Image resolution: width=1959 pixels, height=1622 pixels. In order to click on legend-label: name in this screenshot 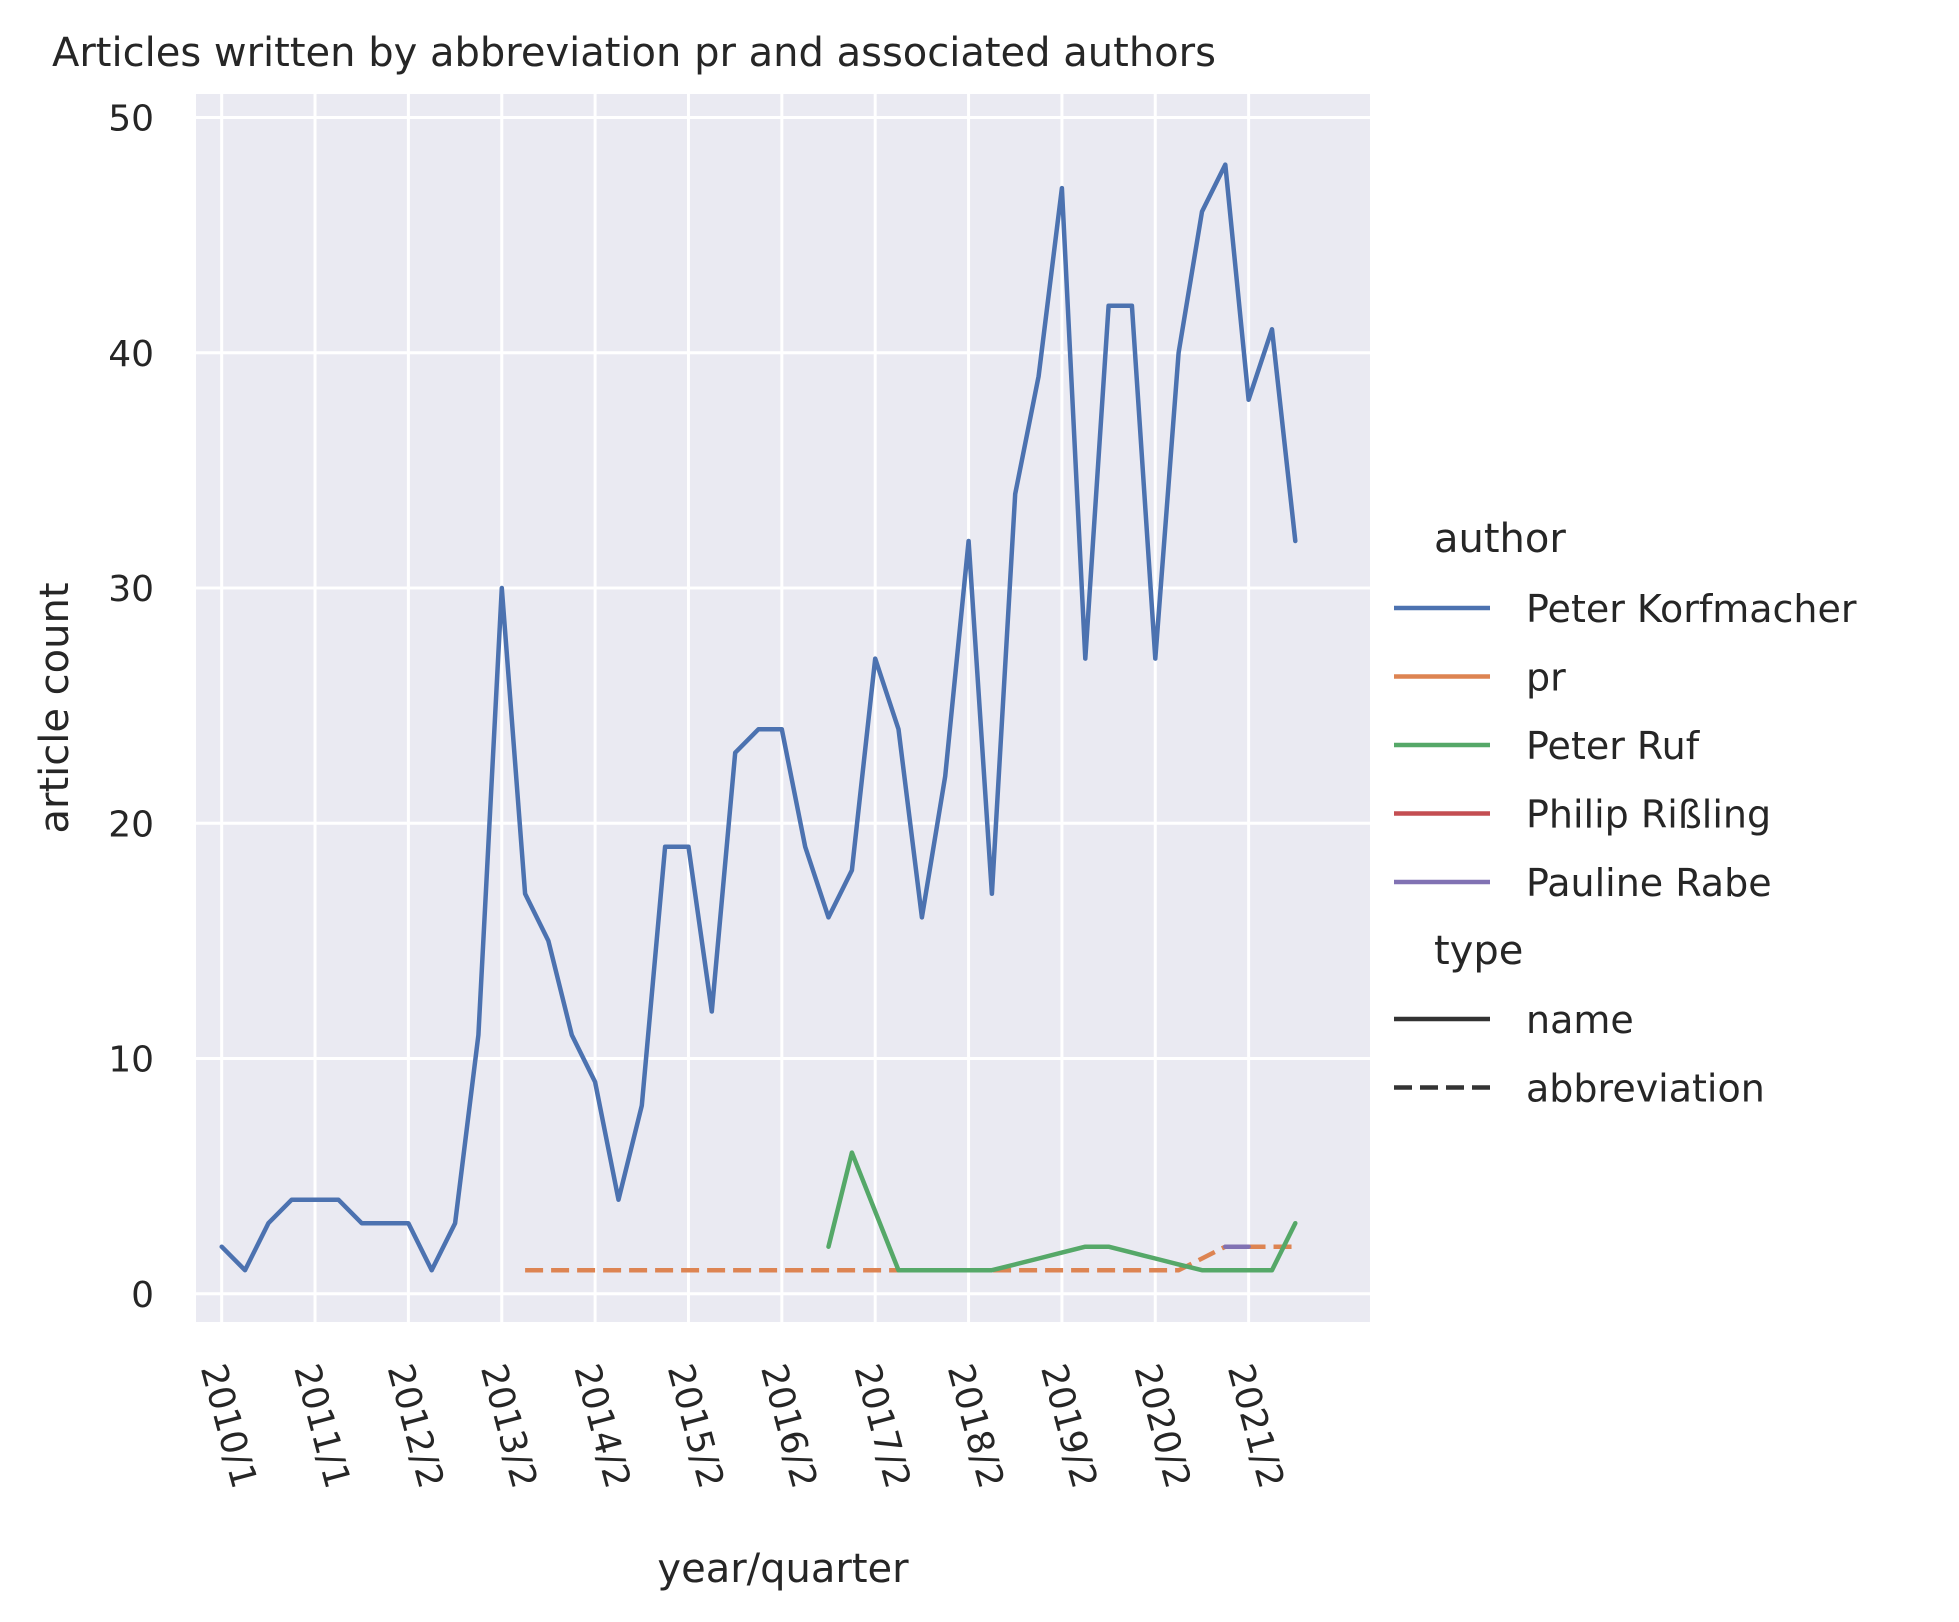, I will do `click(1580, 1020)`.